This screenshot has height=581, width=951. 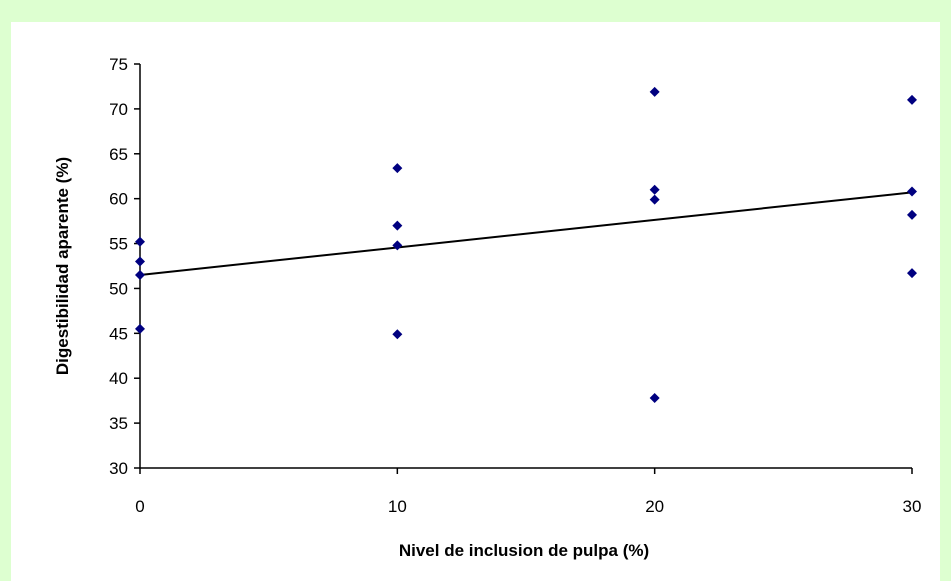 What do you see at coordinates (118, 199) in the screenshot?
I see `y-tick-label: 60` at bounding box center [118, 199].